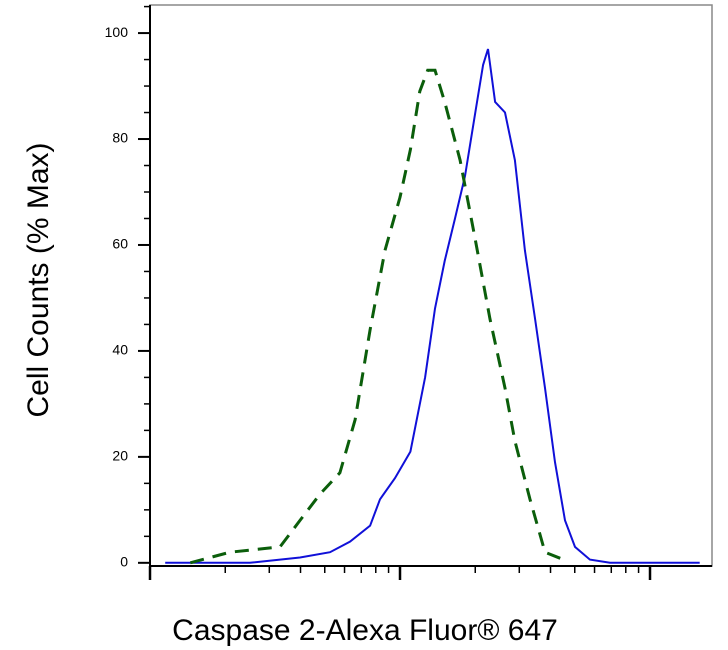 The image size is (728, 650). What do you see at coordinates (117, 32) in the screenshot?
I see `y-tick-label: 100` at bounding box center [117, 32].